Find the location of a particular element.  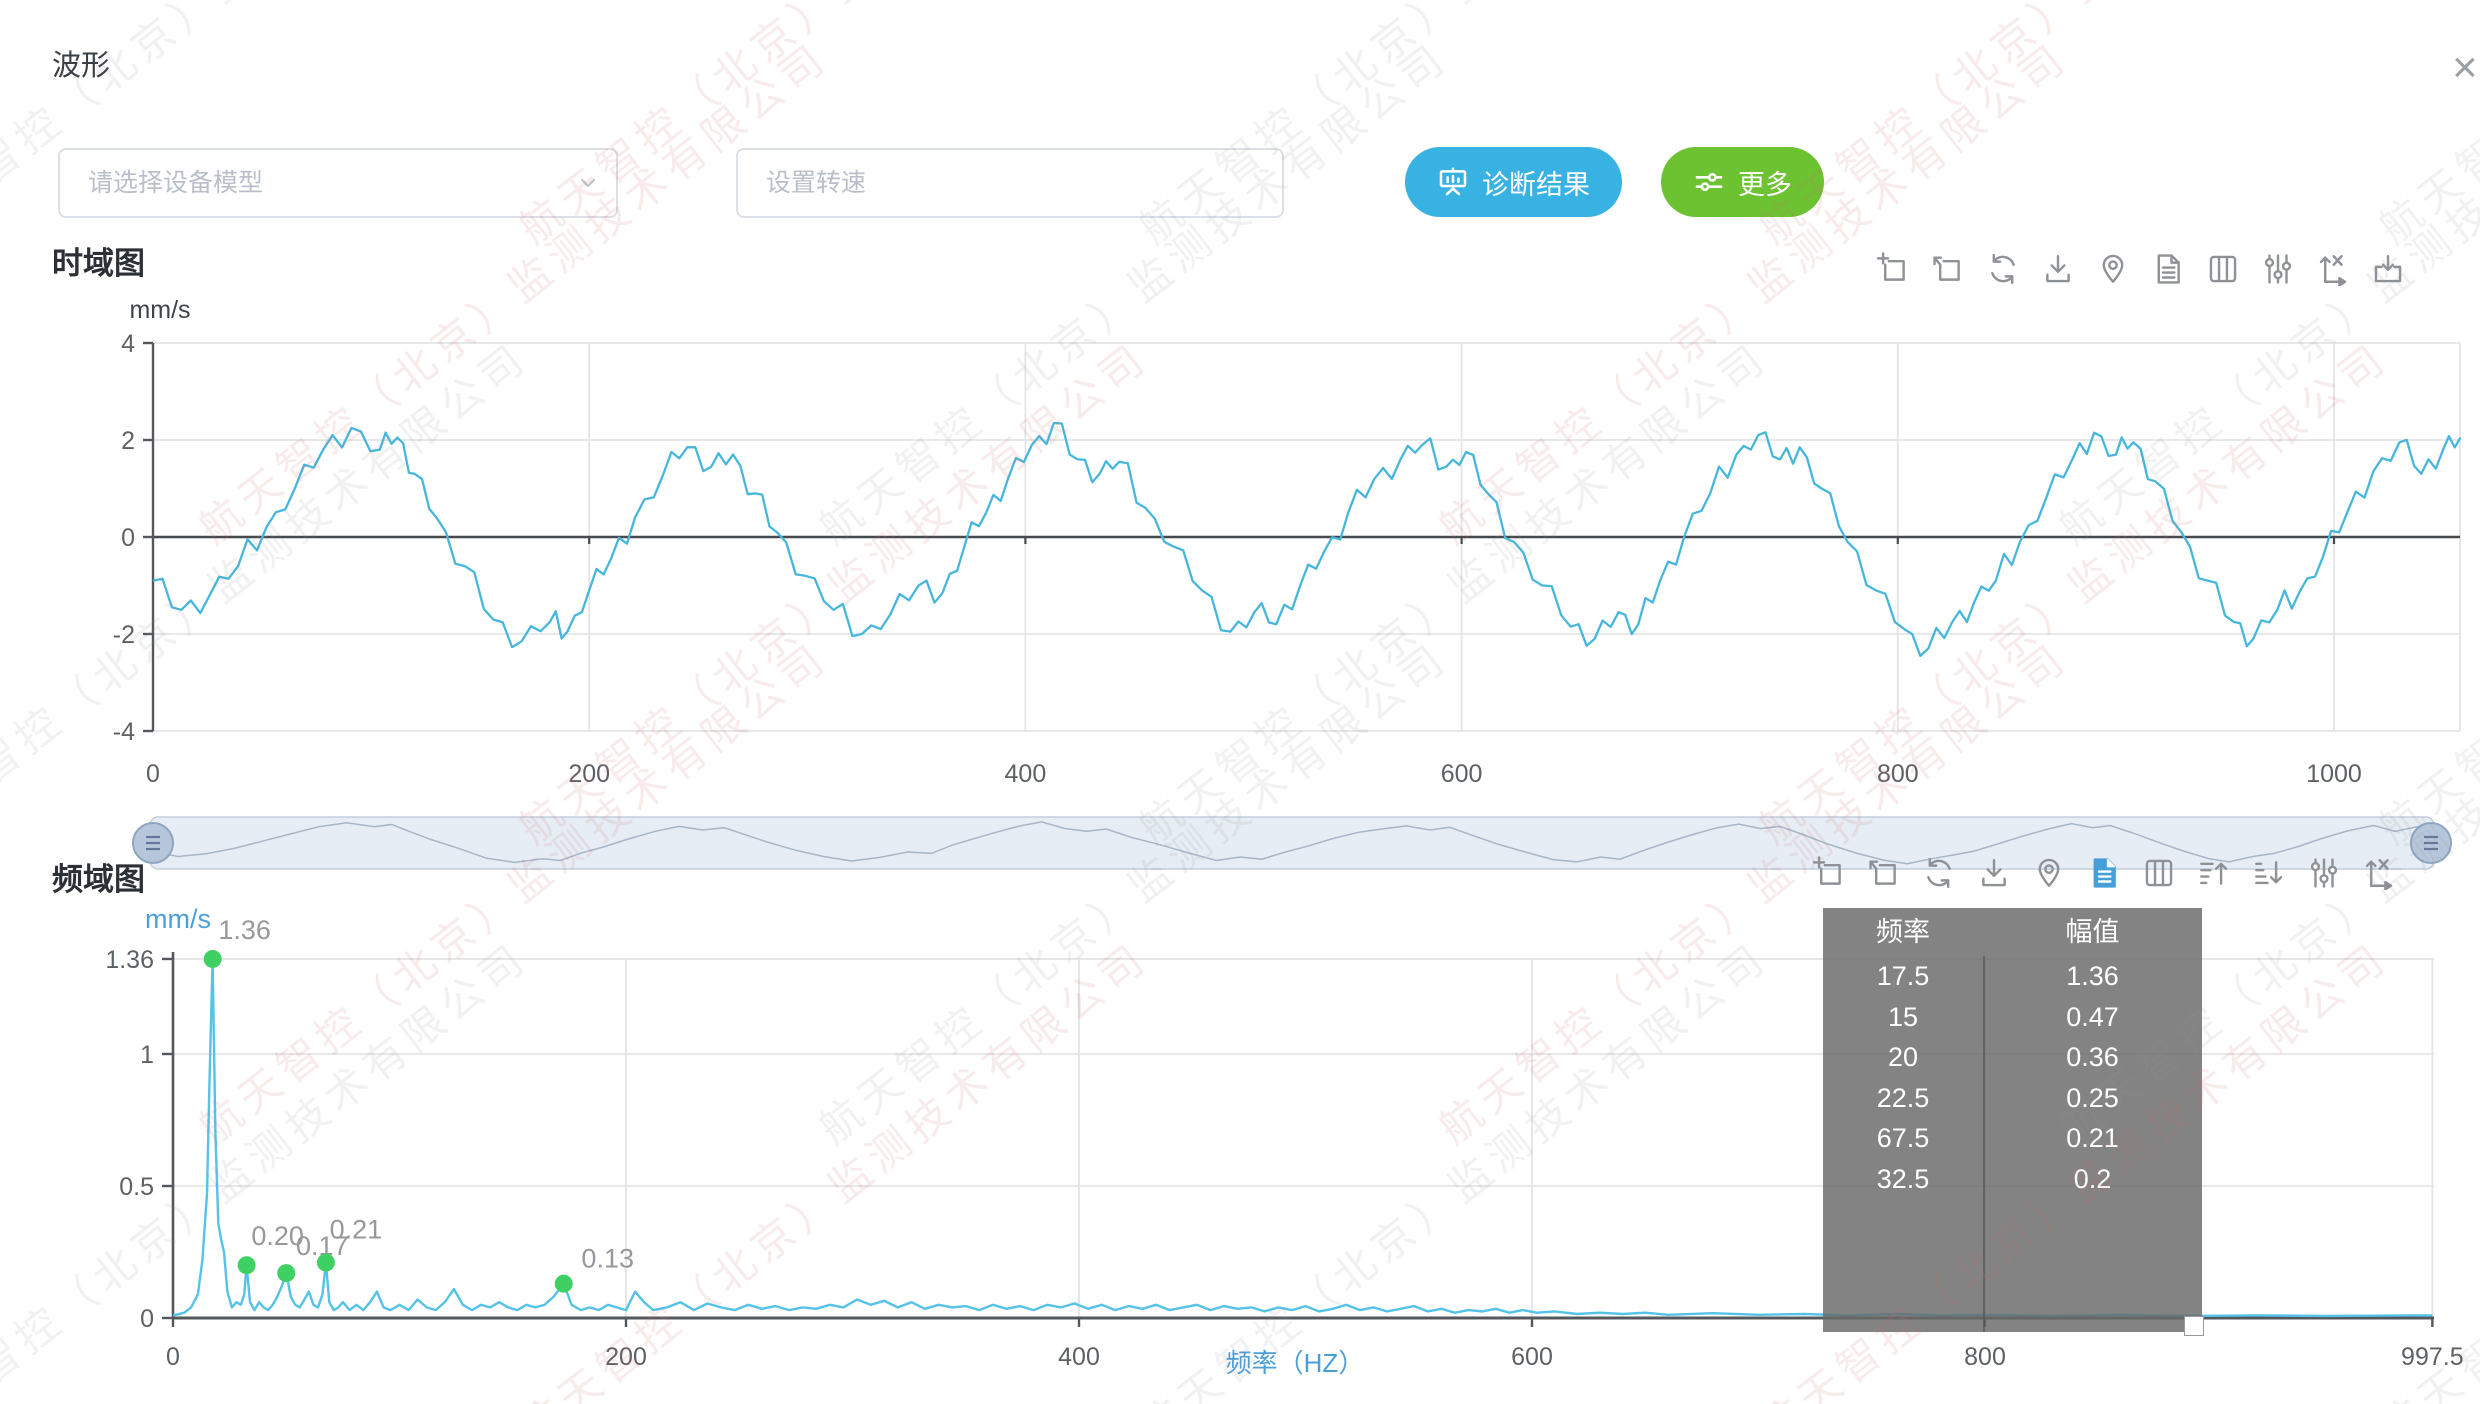

peak-amplitude-cell: 0.25 is located at coordinates (2092, 1097).